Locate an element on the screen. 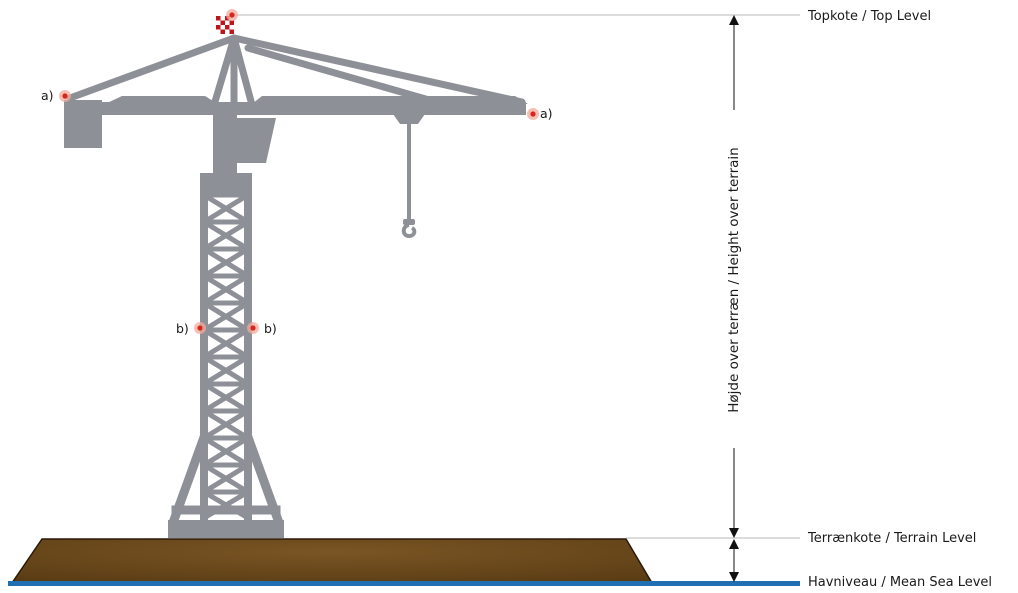  jib-block is located at coordinates (390, 100).